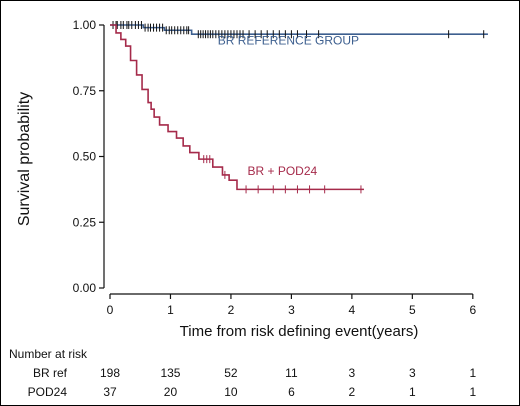 This screenshot has width=520, height=406. I want to click on y-axis-label: Survival probability, so click(24, 159).